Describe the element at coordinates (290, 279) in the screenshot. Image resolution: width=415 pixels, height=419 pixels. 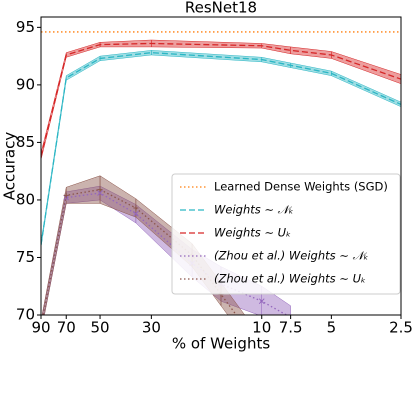
I see `legend-label: (Zhou et al.) Weights ∼ Uₖ` at that location.